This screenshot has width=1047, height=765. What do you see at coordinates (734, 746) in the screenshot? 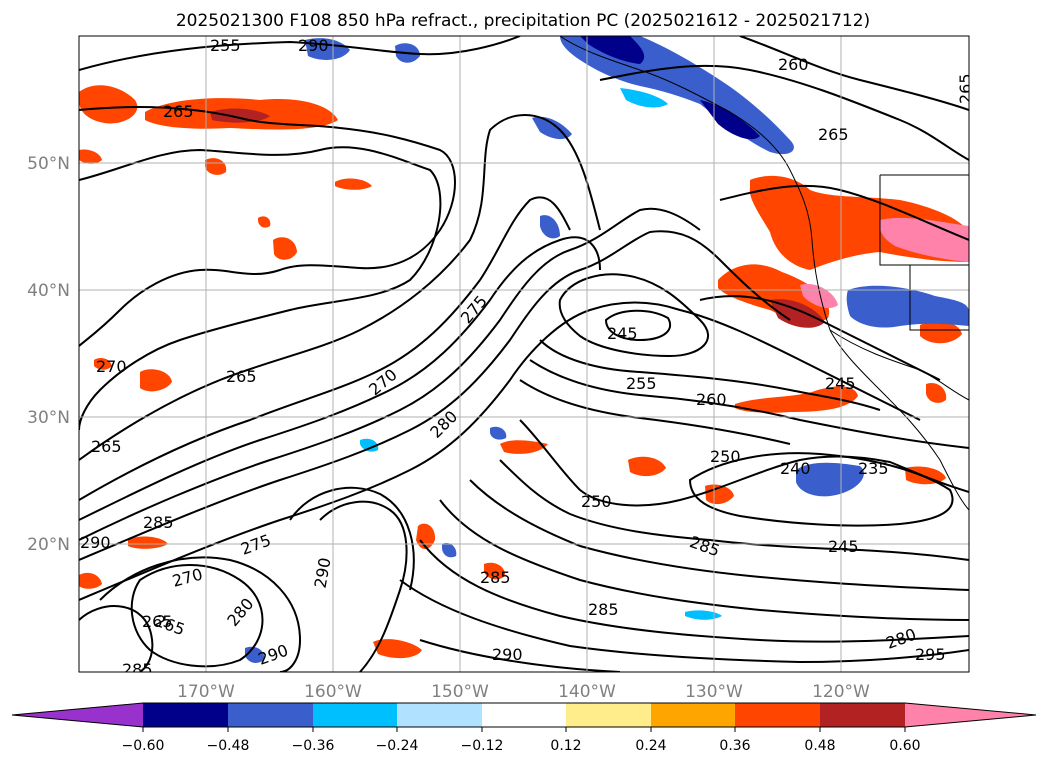
I see `colorbar-tick-label: 0.36` at bounding box center [734, 746].